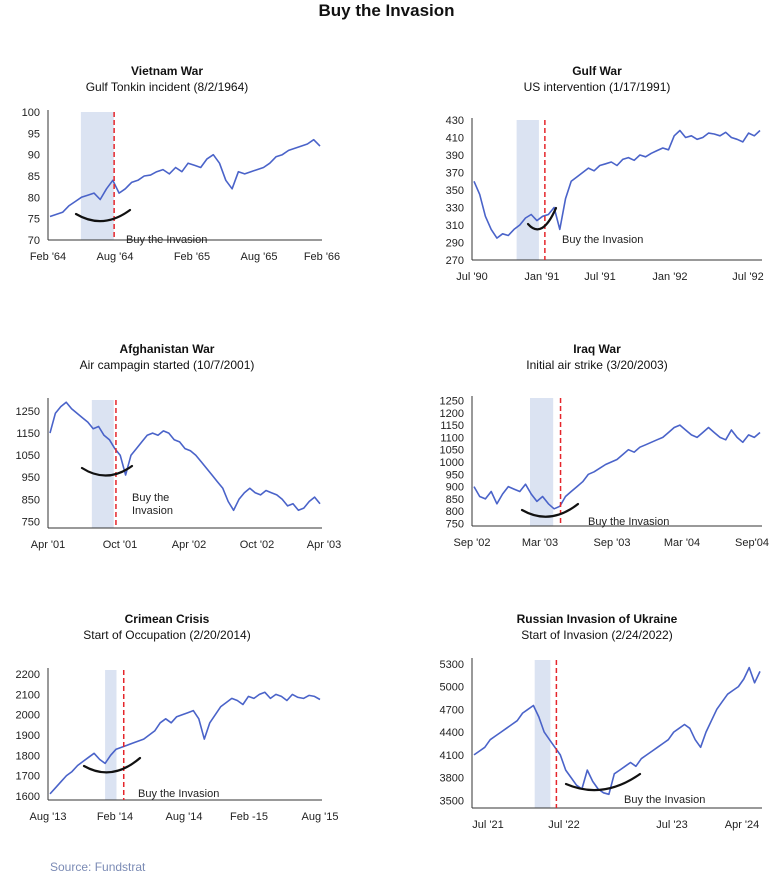  Describe the element at coordinates (452, 756) in the screenshot. I see `y-tick-label: 4100` at that location.